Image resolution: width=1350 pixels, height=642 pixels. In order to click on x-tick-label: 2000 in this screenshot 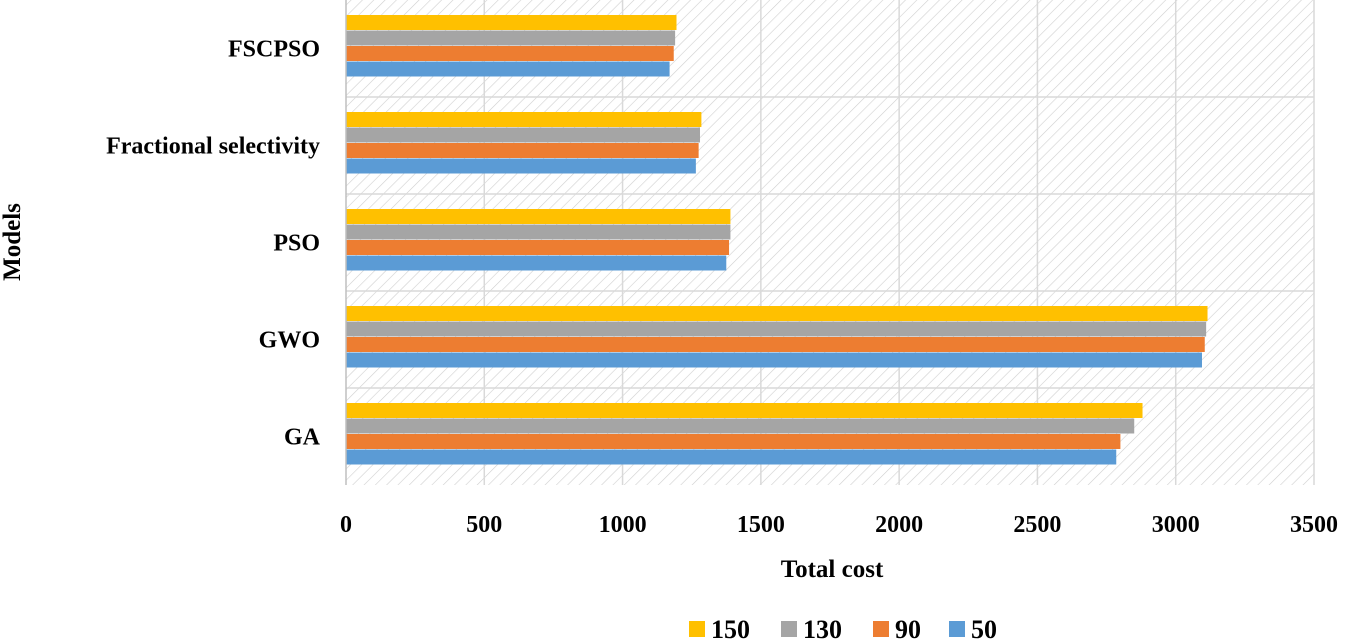, I will do `click(899, 525)`.